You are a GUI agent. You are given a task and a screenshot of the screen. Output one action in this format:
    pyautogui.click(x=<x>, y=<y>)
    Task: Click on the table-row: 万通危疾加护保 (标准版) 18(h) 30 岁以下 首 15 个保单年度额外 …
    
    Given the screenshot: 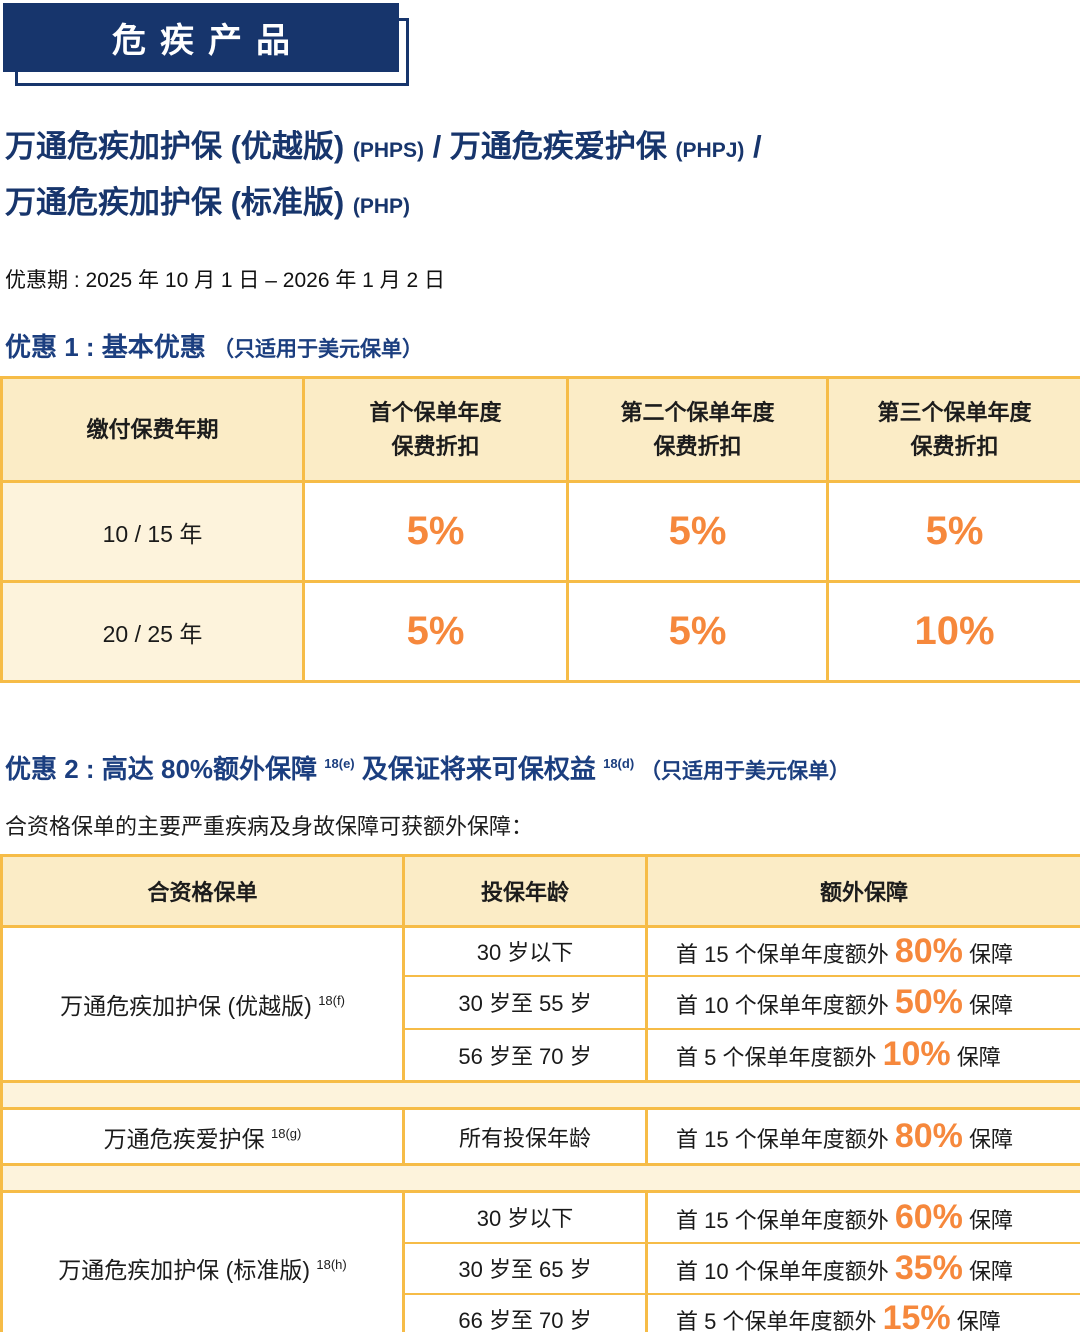 What is the action you would take?
    pyautogui.click(x=540, y=1261)
    